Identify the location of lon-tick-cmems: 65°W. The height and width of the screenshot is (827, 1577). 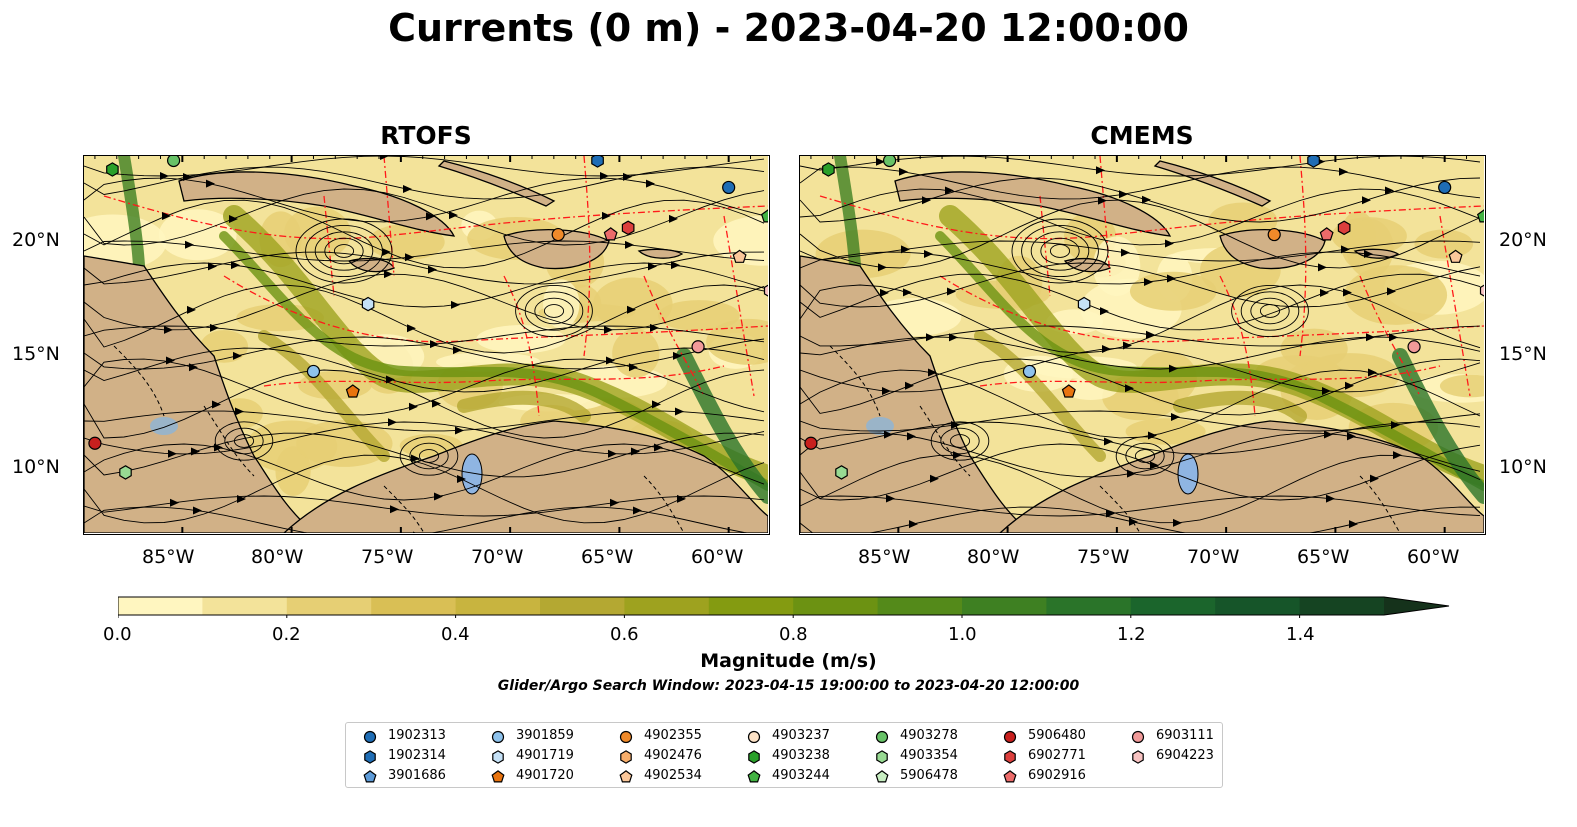
(1323, 557).